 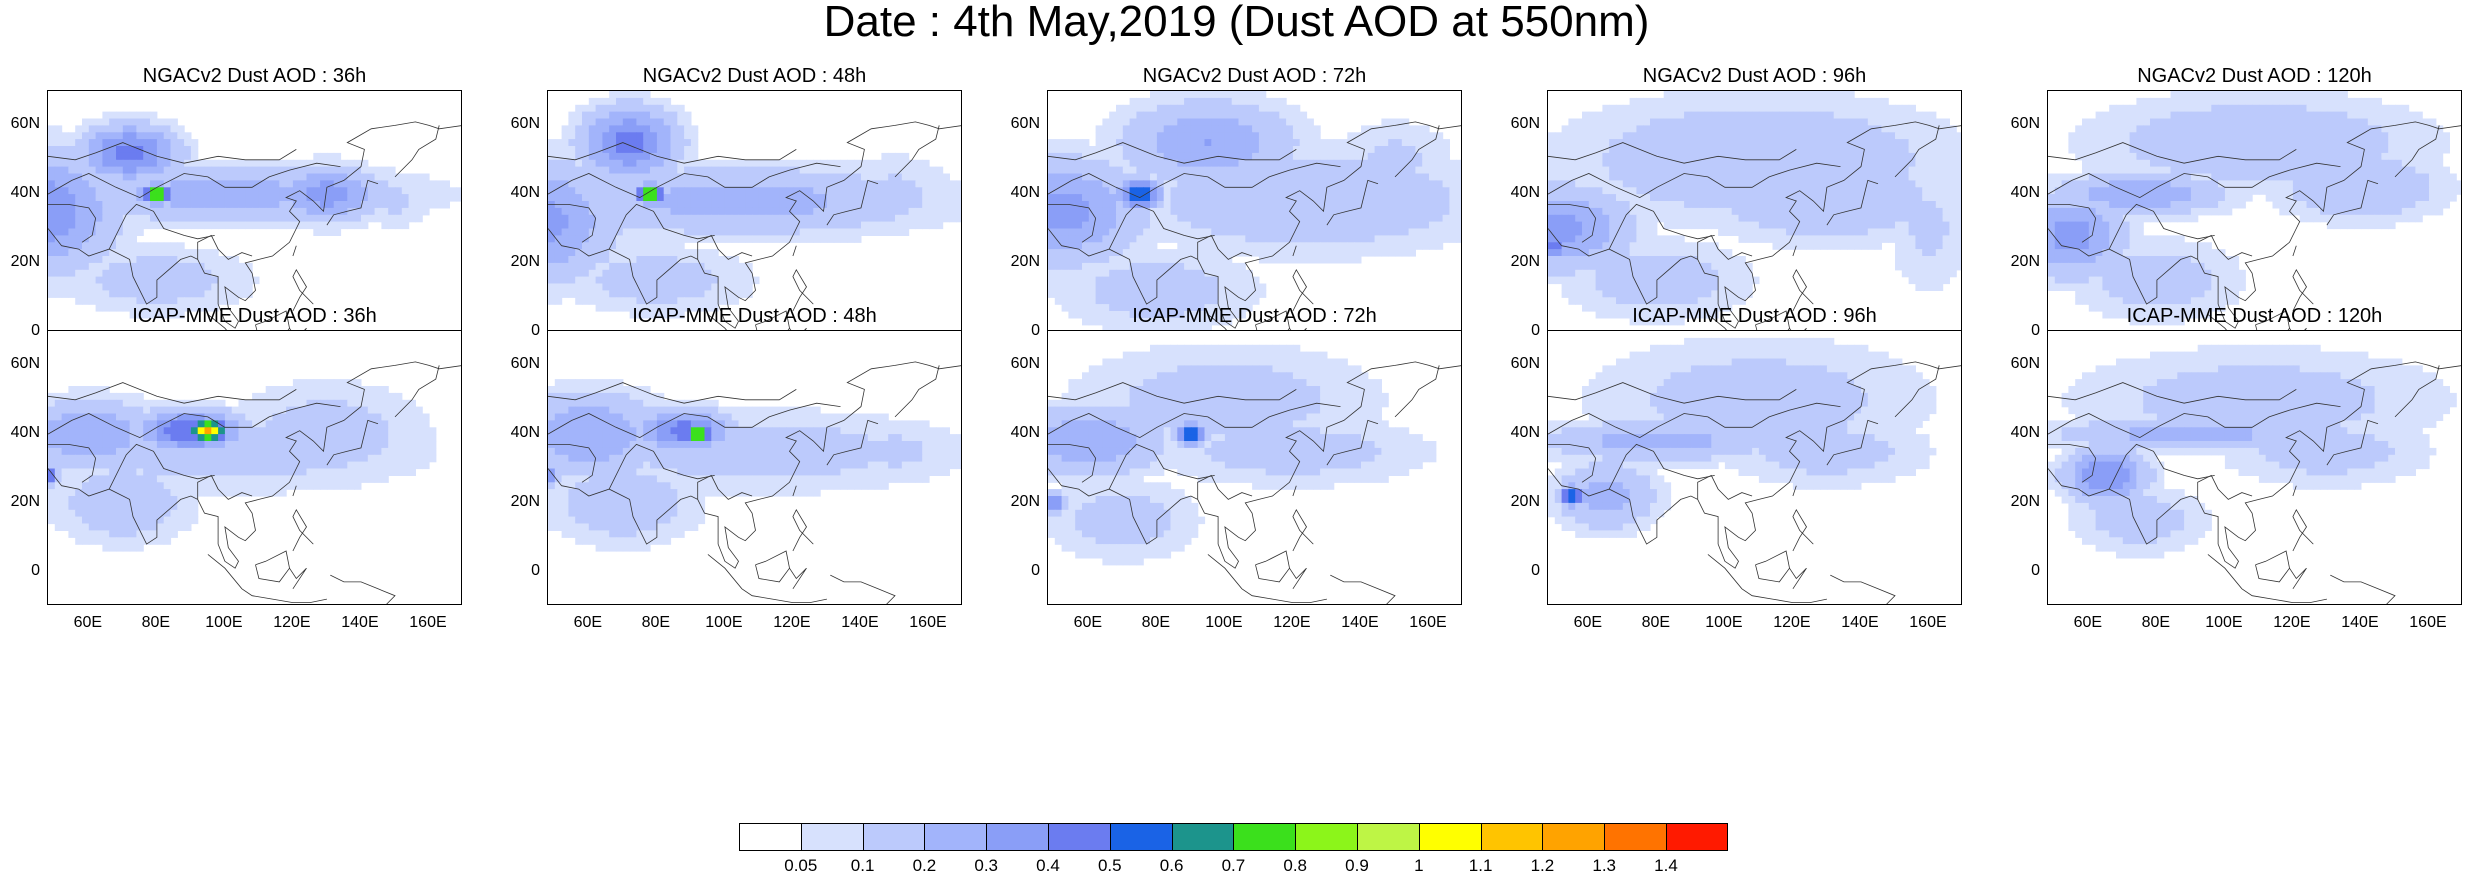 I want to click on y-tick-label: 40N, so click(x=20, y=193).